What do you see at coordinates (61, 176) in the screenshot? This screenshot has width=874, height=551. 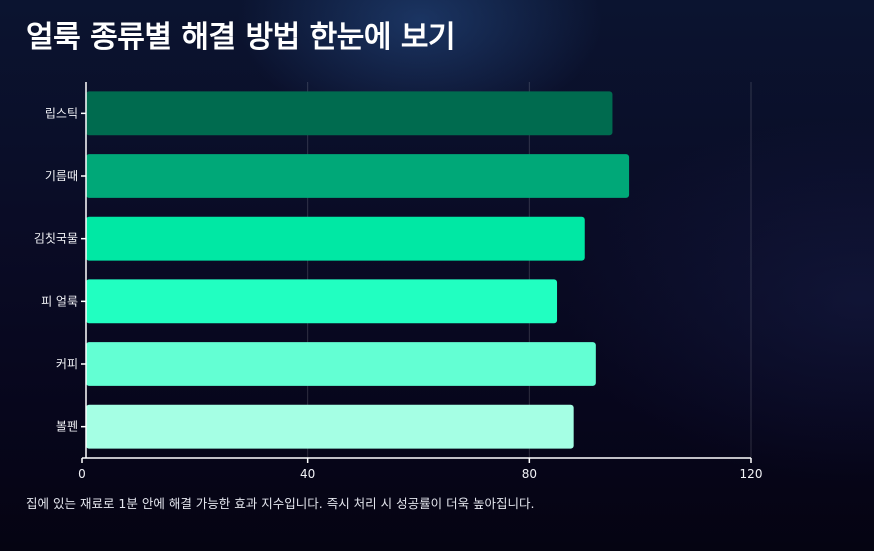 I see `y-tick-label: 기름때` at bounding box center [61, 176].